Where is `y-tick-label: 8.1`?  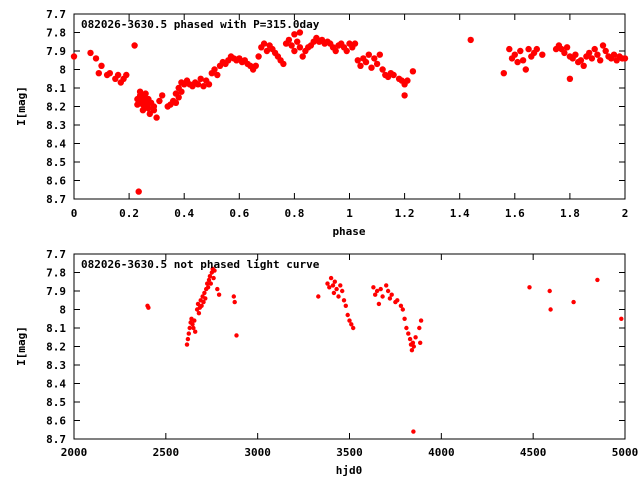
y-tick-label: 8.1 is located at coordinates (56, 328).